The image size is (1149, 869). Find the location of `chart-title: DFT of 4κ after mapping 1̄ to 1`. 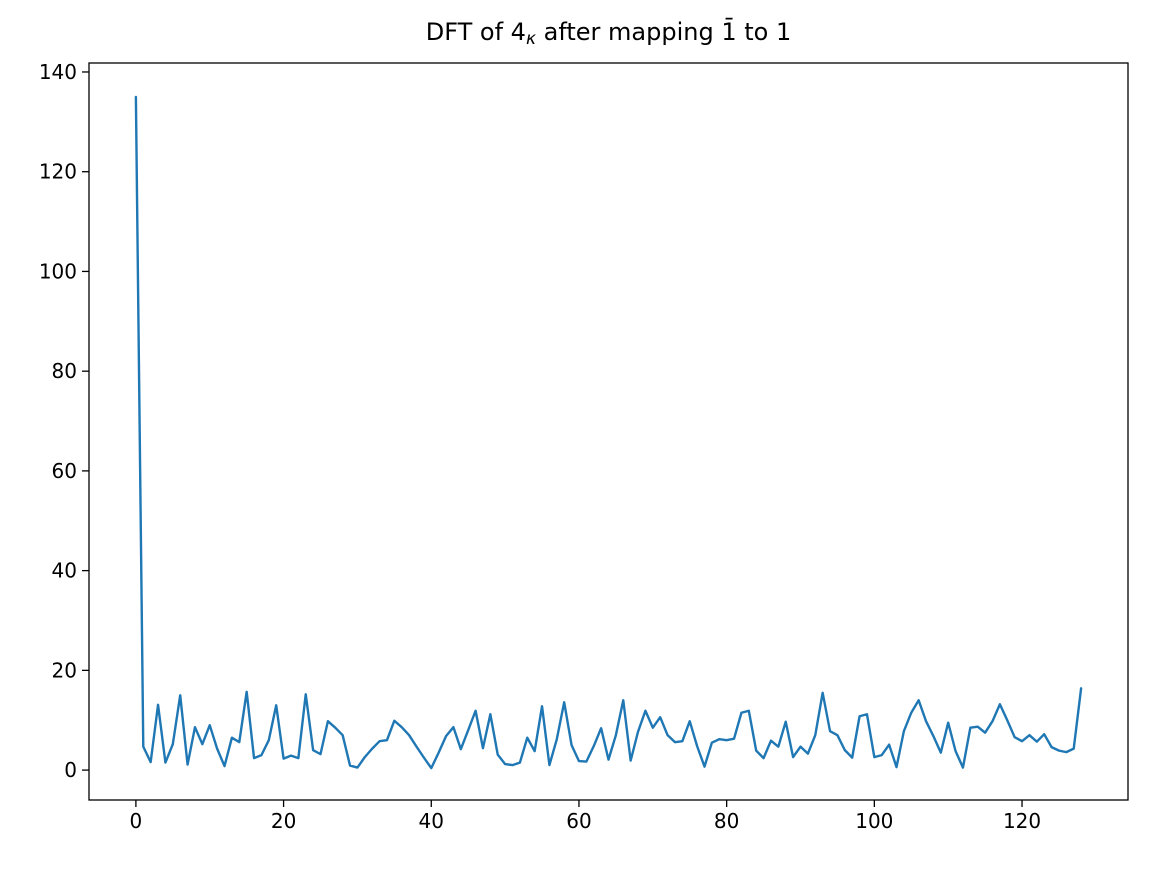

chart-title: DFT of 4κ after mapping 1̄ to 1 is located at coordinates (608, 33).